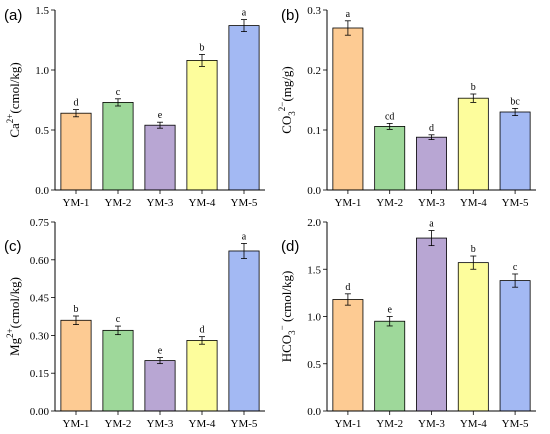 Image resolution: width=550 pixels, height=434 pixels. What do you see at coordinates (287, 100) in the screenshot?
I see `y-axis-label: CO32−(mg/g)` at bounding box center [287, 100].